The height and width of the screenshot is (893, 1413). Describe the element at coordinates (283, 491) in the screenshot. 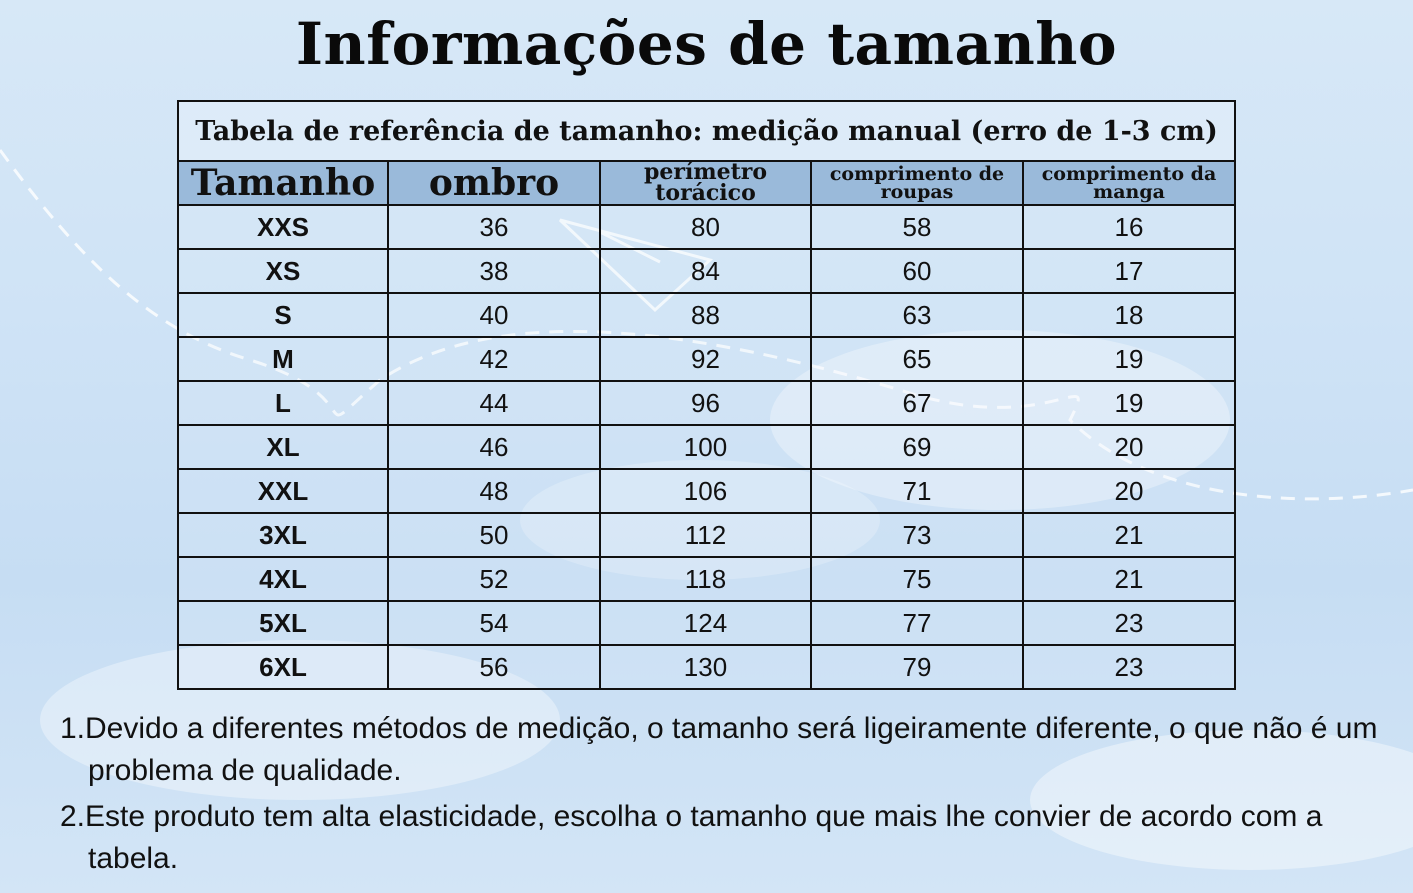

I see `size-cell: XXL` at that location.